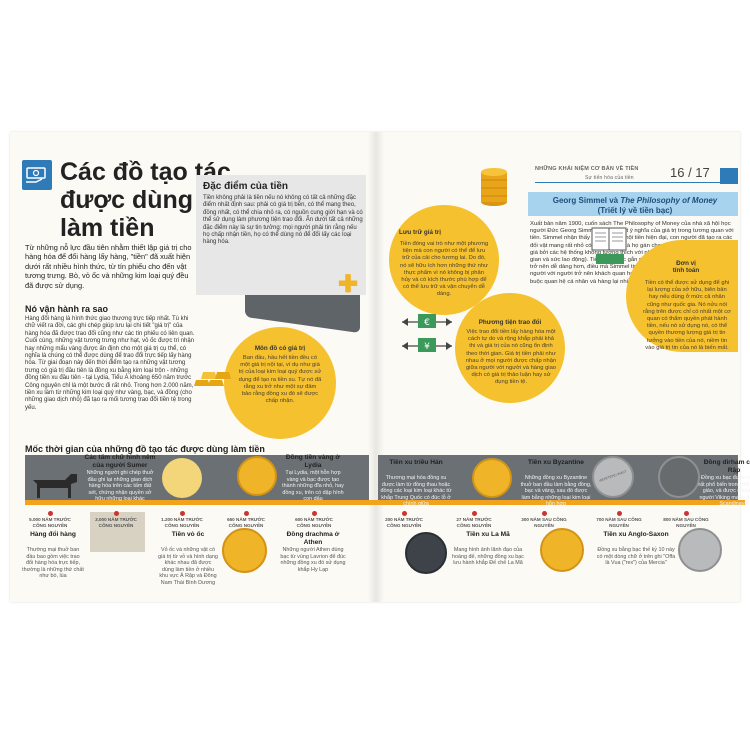 This screenshot has width=750, height=750. Describe the element at coordinates (182, 478) in the screenshot. I see `cowrie-shells-icon` at that location.